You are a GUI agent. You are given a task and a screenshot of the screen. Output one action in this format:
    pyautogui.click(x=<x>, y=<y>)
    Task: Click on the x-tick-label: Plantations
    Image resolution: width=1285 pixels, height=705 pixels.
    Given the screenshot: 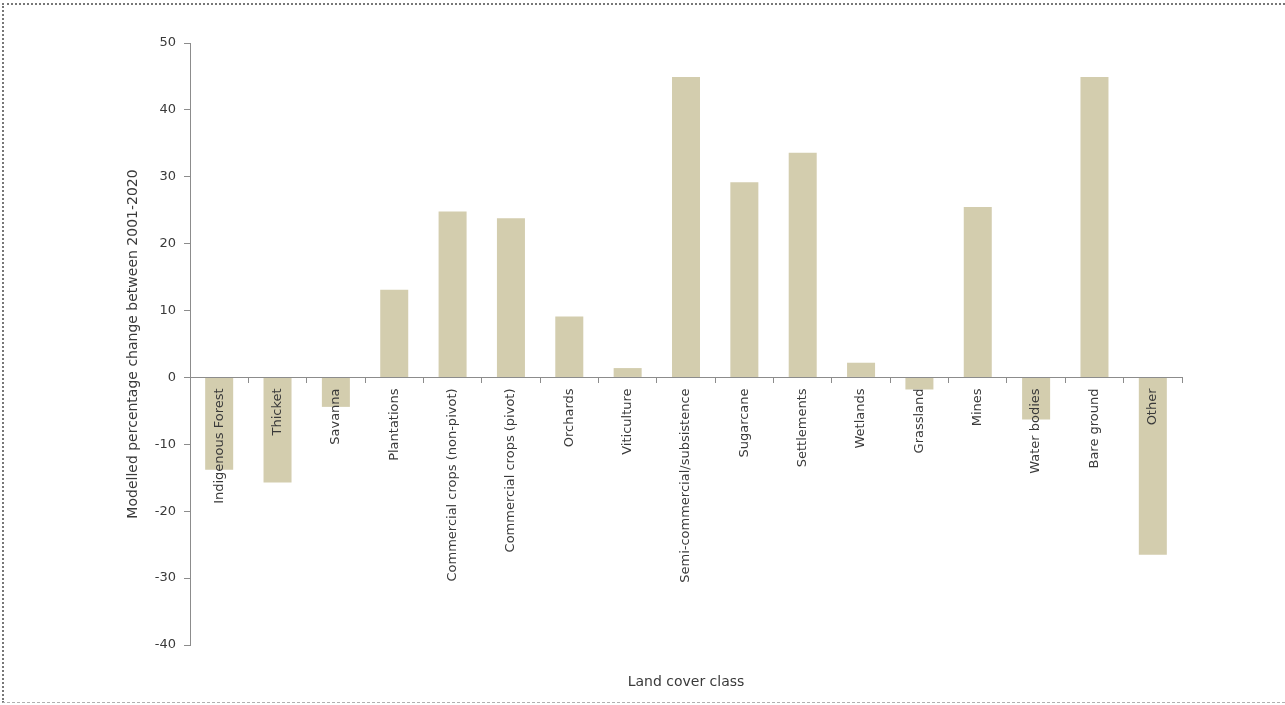 What is the action you would take?
    pyautogui.click(x=393, y=424)
    